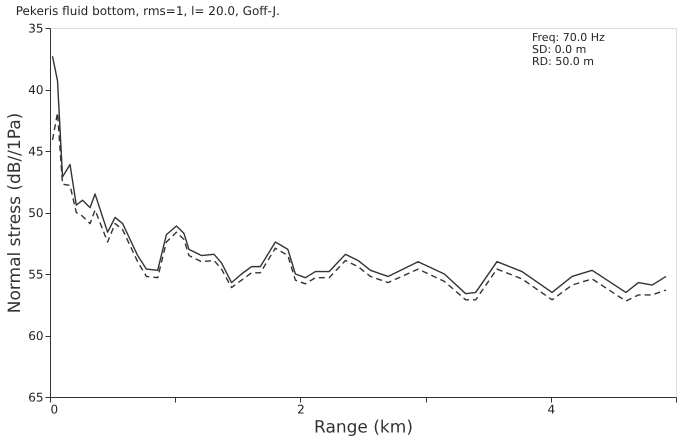 This screenshot has height=440, width=682. What do you see at coordinates (569, 37) in the screenshot?
I see `annotation: Freq: 70.0 Hz` at bounding box center [569, 37].